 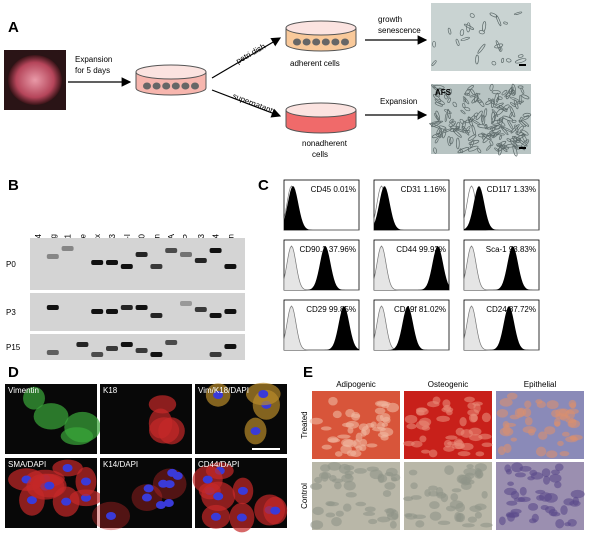 I want to click on panel-label: B, so click(x=13, y=185).